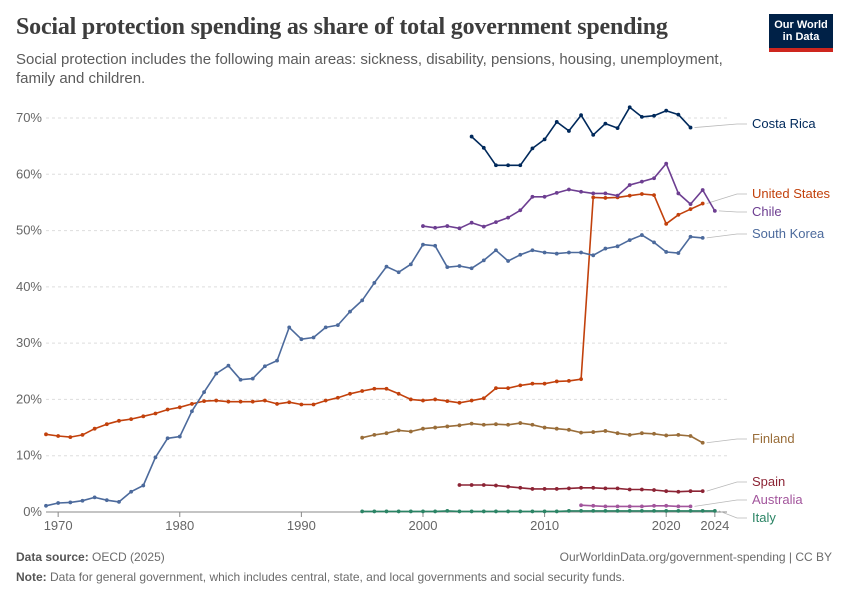 The height and width of the screenshot is (600, 850). I want to click on source-line: Data source: OECD (2025), so click(90, 557).